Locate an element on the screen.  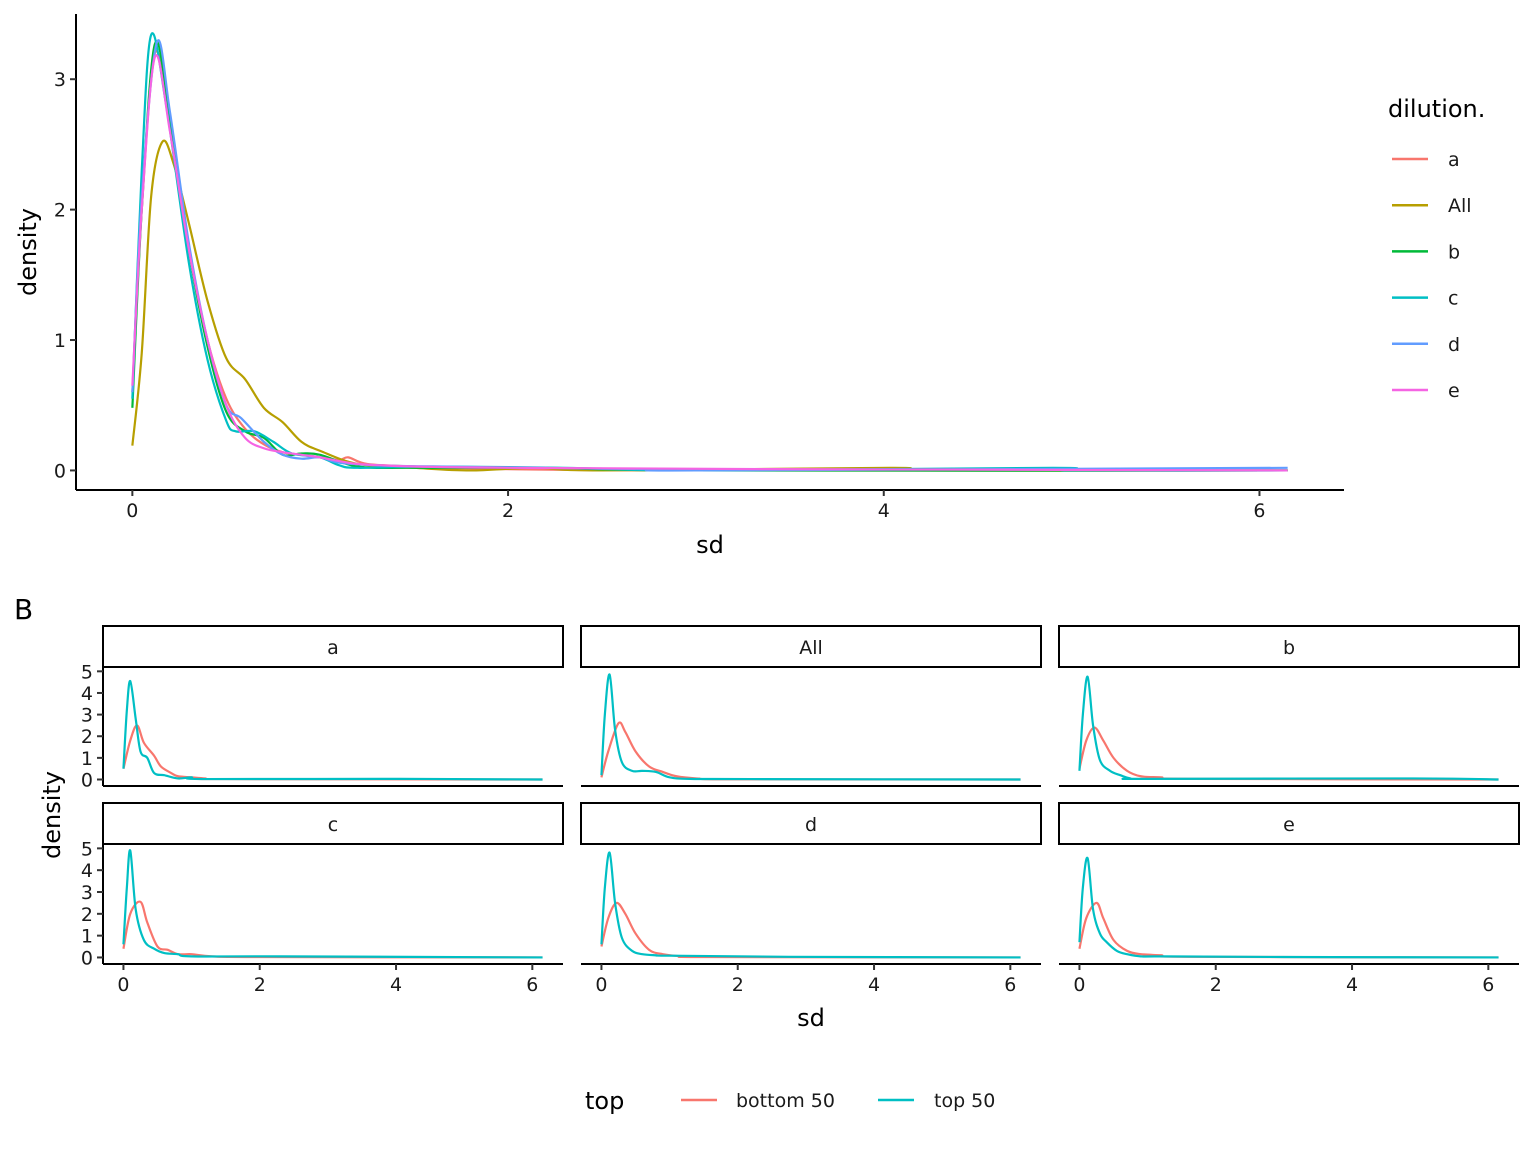
legend-label-a: a is located at coordinates (1454, 160).